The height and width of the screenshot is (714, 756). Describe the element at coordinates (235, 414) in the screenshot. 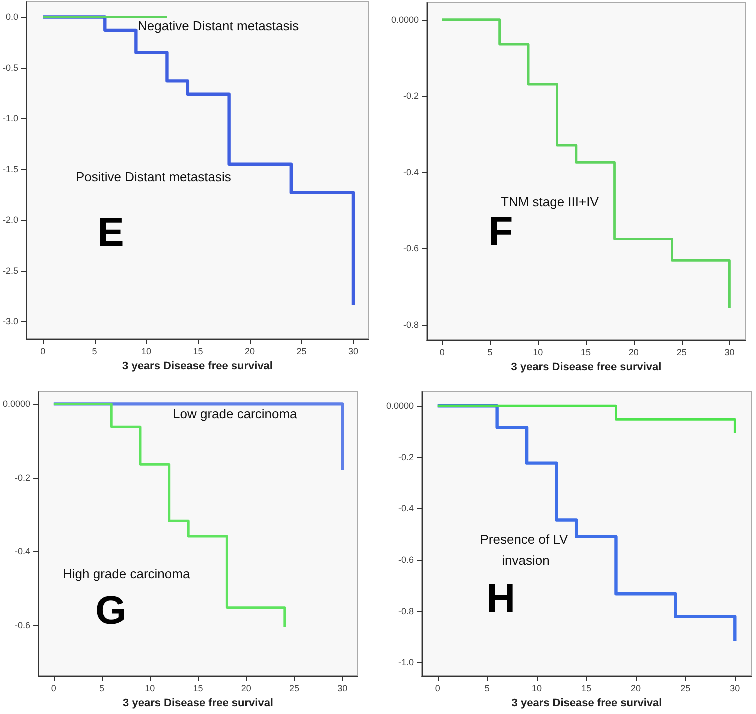

I see `series-label: Low grade carcinoma` at that location.